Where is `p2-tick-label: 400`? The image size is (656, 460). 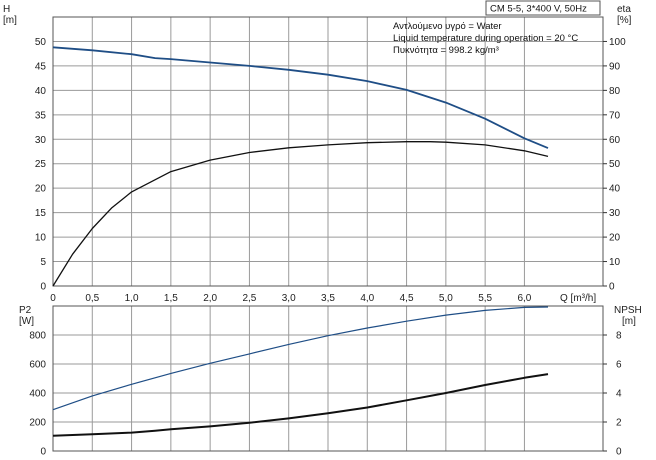
p2-tick-label: 400 is located at coordinates (37, 394).